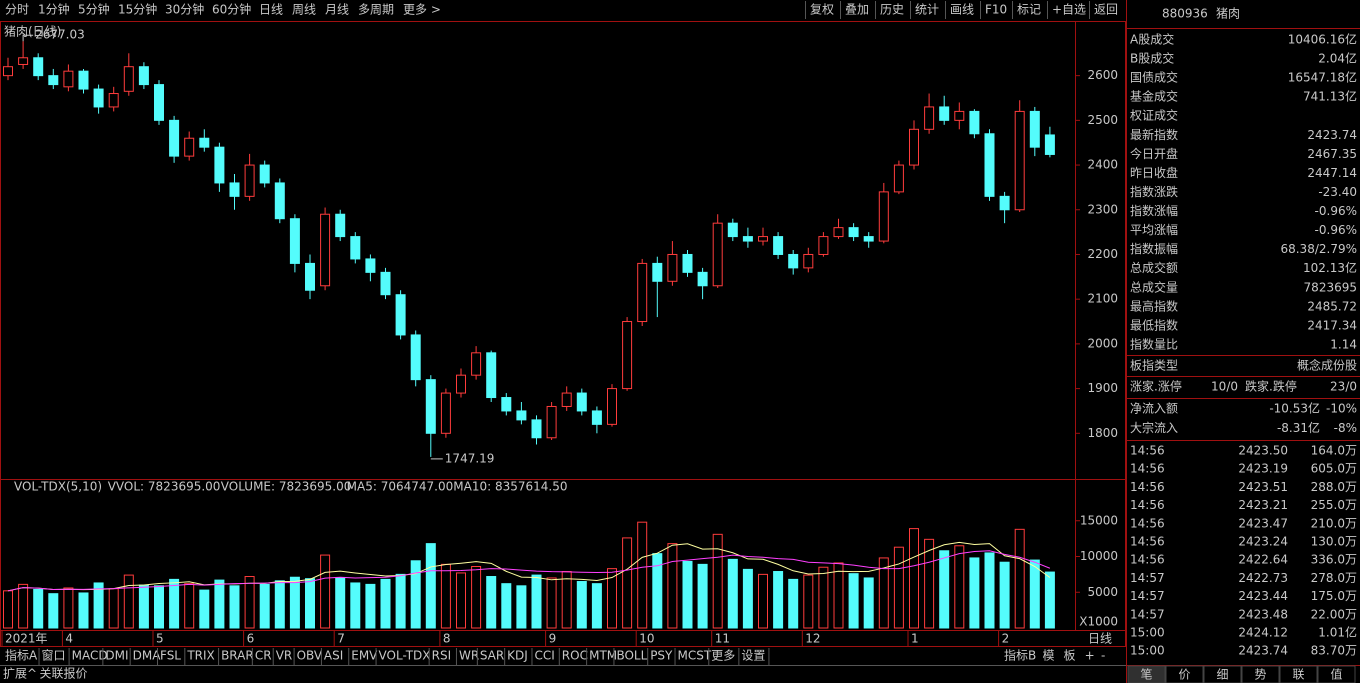 The width and height of the screenshot is (1360, 683). What do you see at coordinates (1228, 14) in the screenshot?
I see `stock-name: 猪肉` at bounding box center [1228, 14].